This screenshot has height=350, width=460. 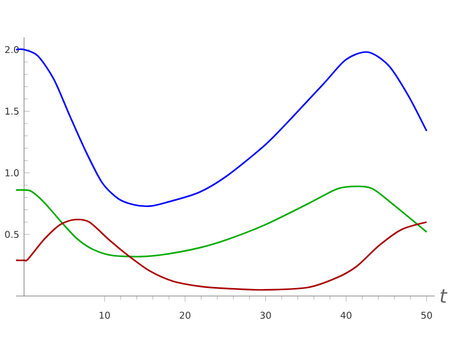 What do you see at coordinates (185, 315) in the screenshot?
I see `x-tick-label: 20` at bounding box center [185, 315].